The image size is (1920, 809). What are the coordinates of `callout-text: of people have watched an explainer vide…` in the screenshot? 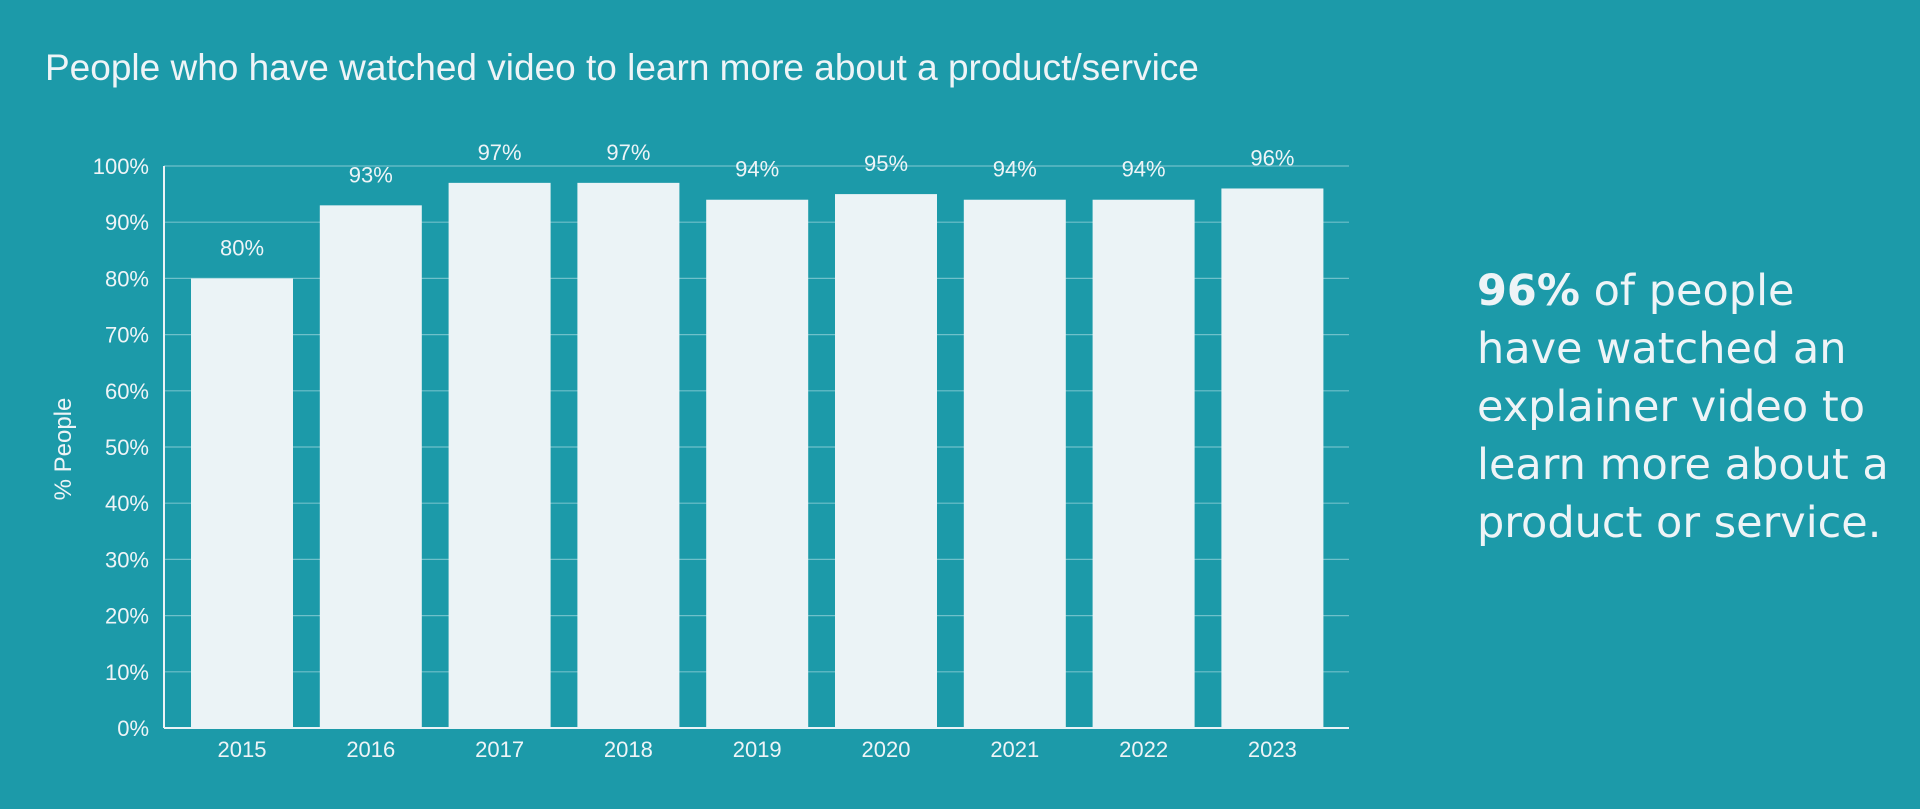 It's located at (1683, 407).